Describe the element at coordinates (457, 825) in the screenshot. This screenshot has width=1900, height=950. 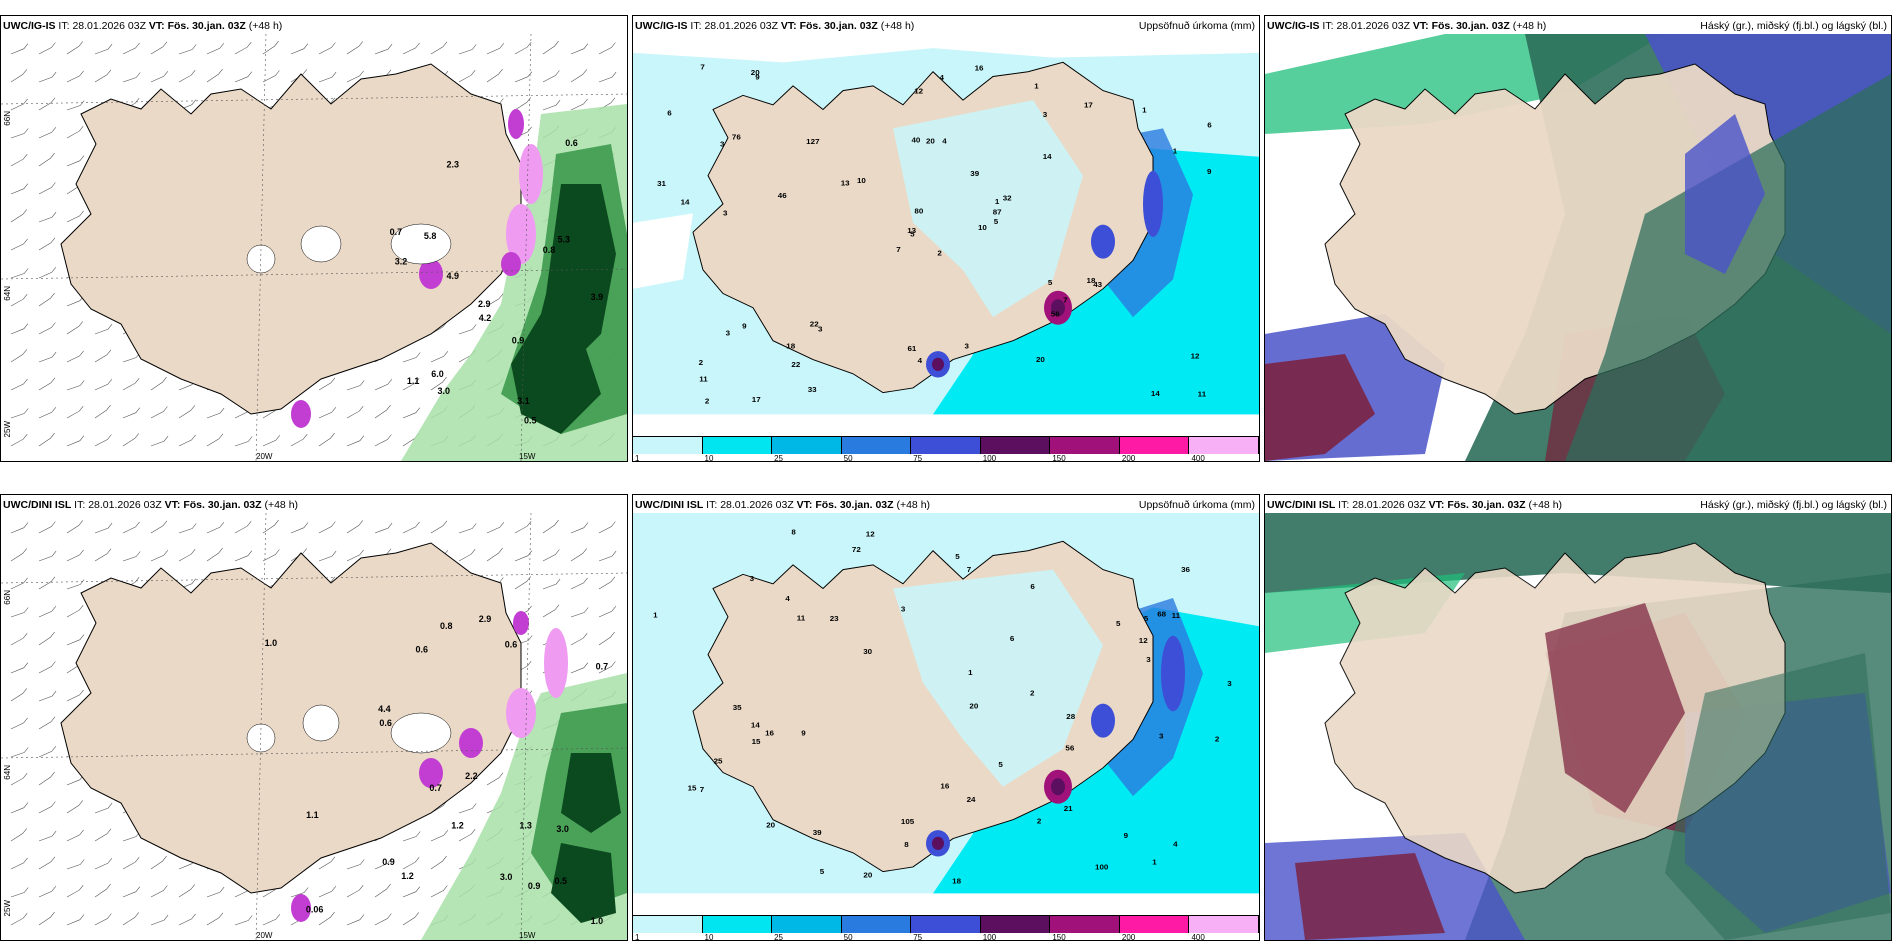
I see `value-label: 1.2` at that location.